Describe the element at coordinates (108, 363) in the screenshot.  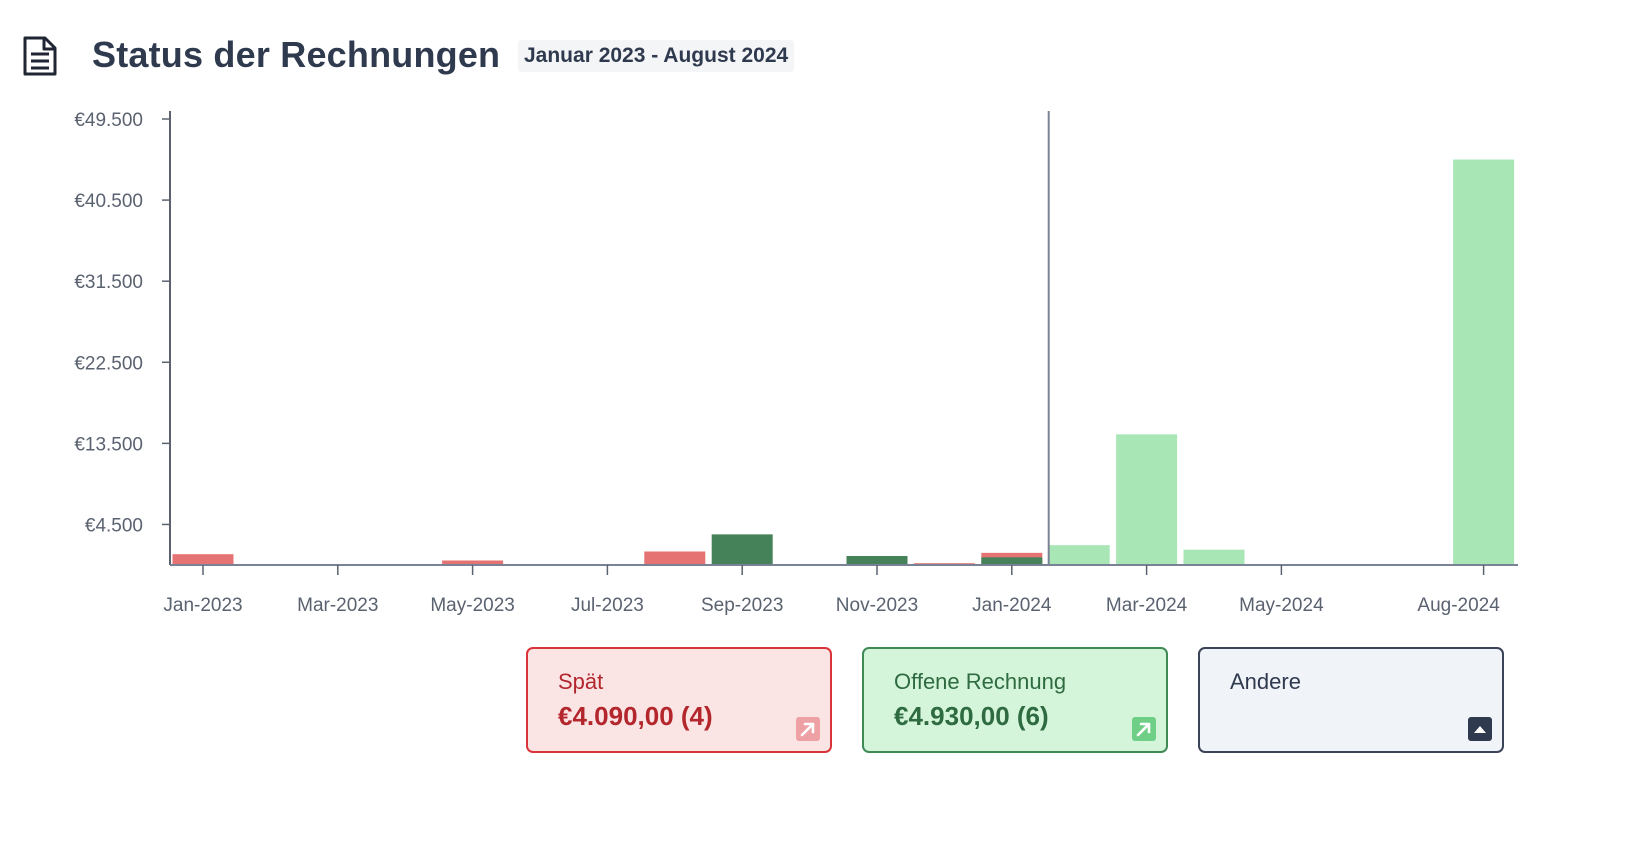
I see `y-tick-label: €22.500` at that location.